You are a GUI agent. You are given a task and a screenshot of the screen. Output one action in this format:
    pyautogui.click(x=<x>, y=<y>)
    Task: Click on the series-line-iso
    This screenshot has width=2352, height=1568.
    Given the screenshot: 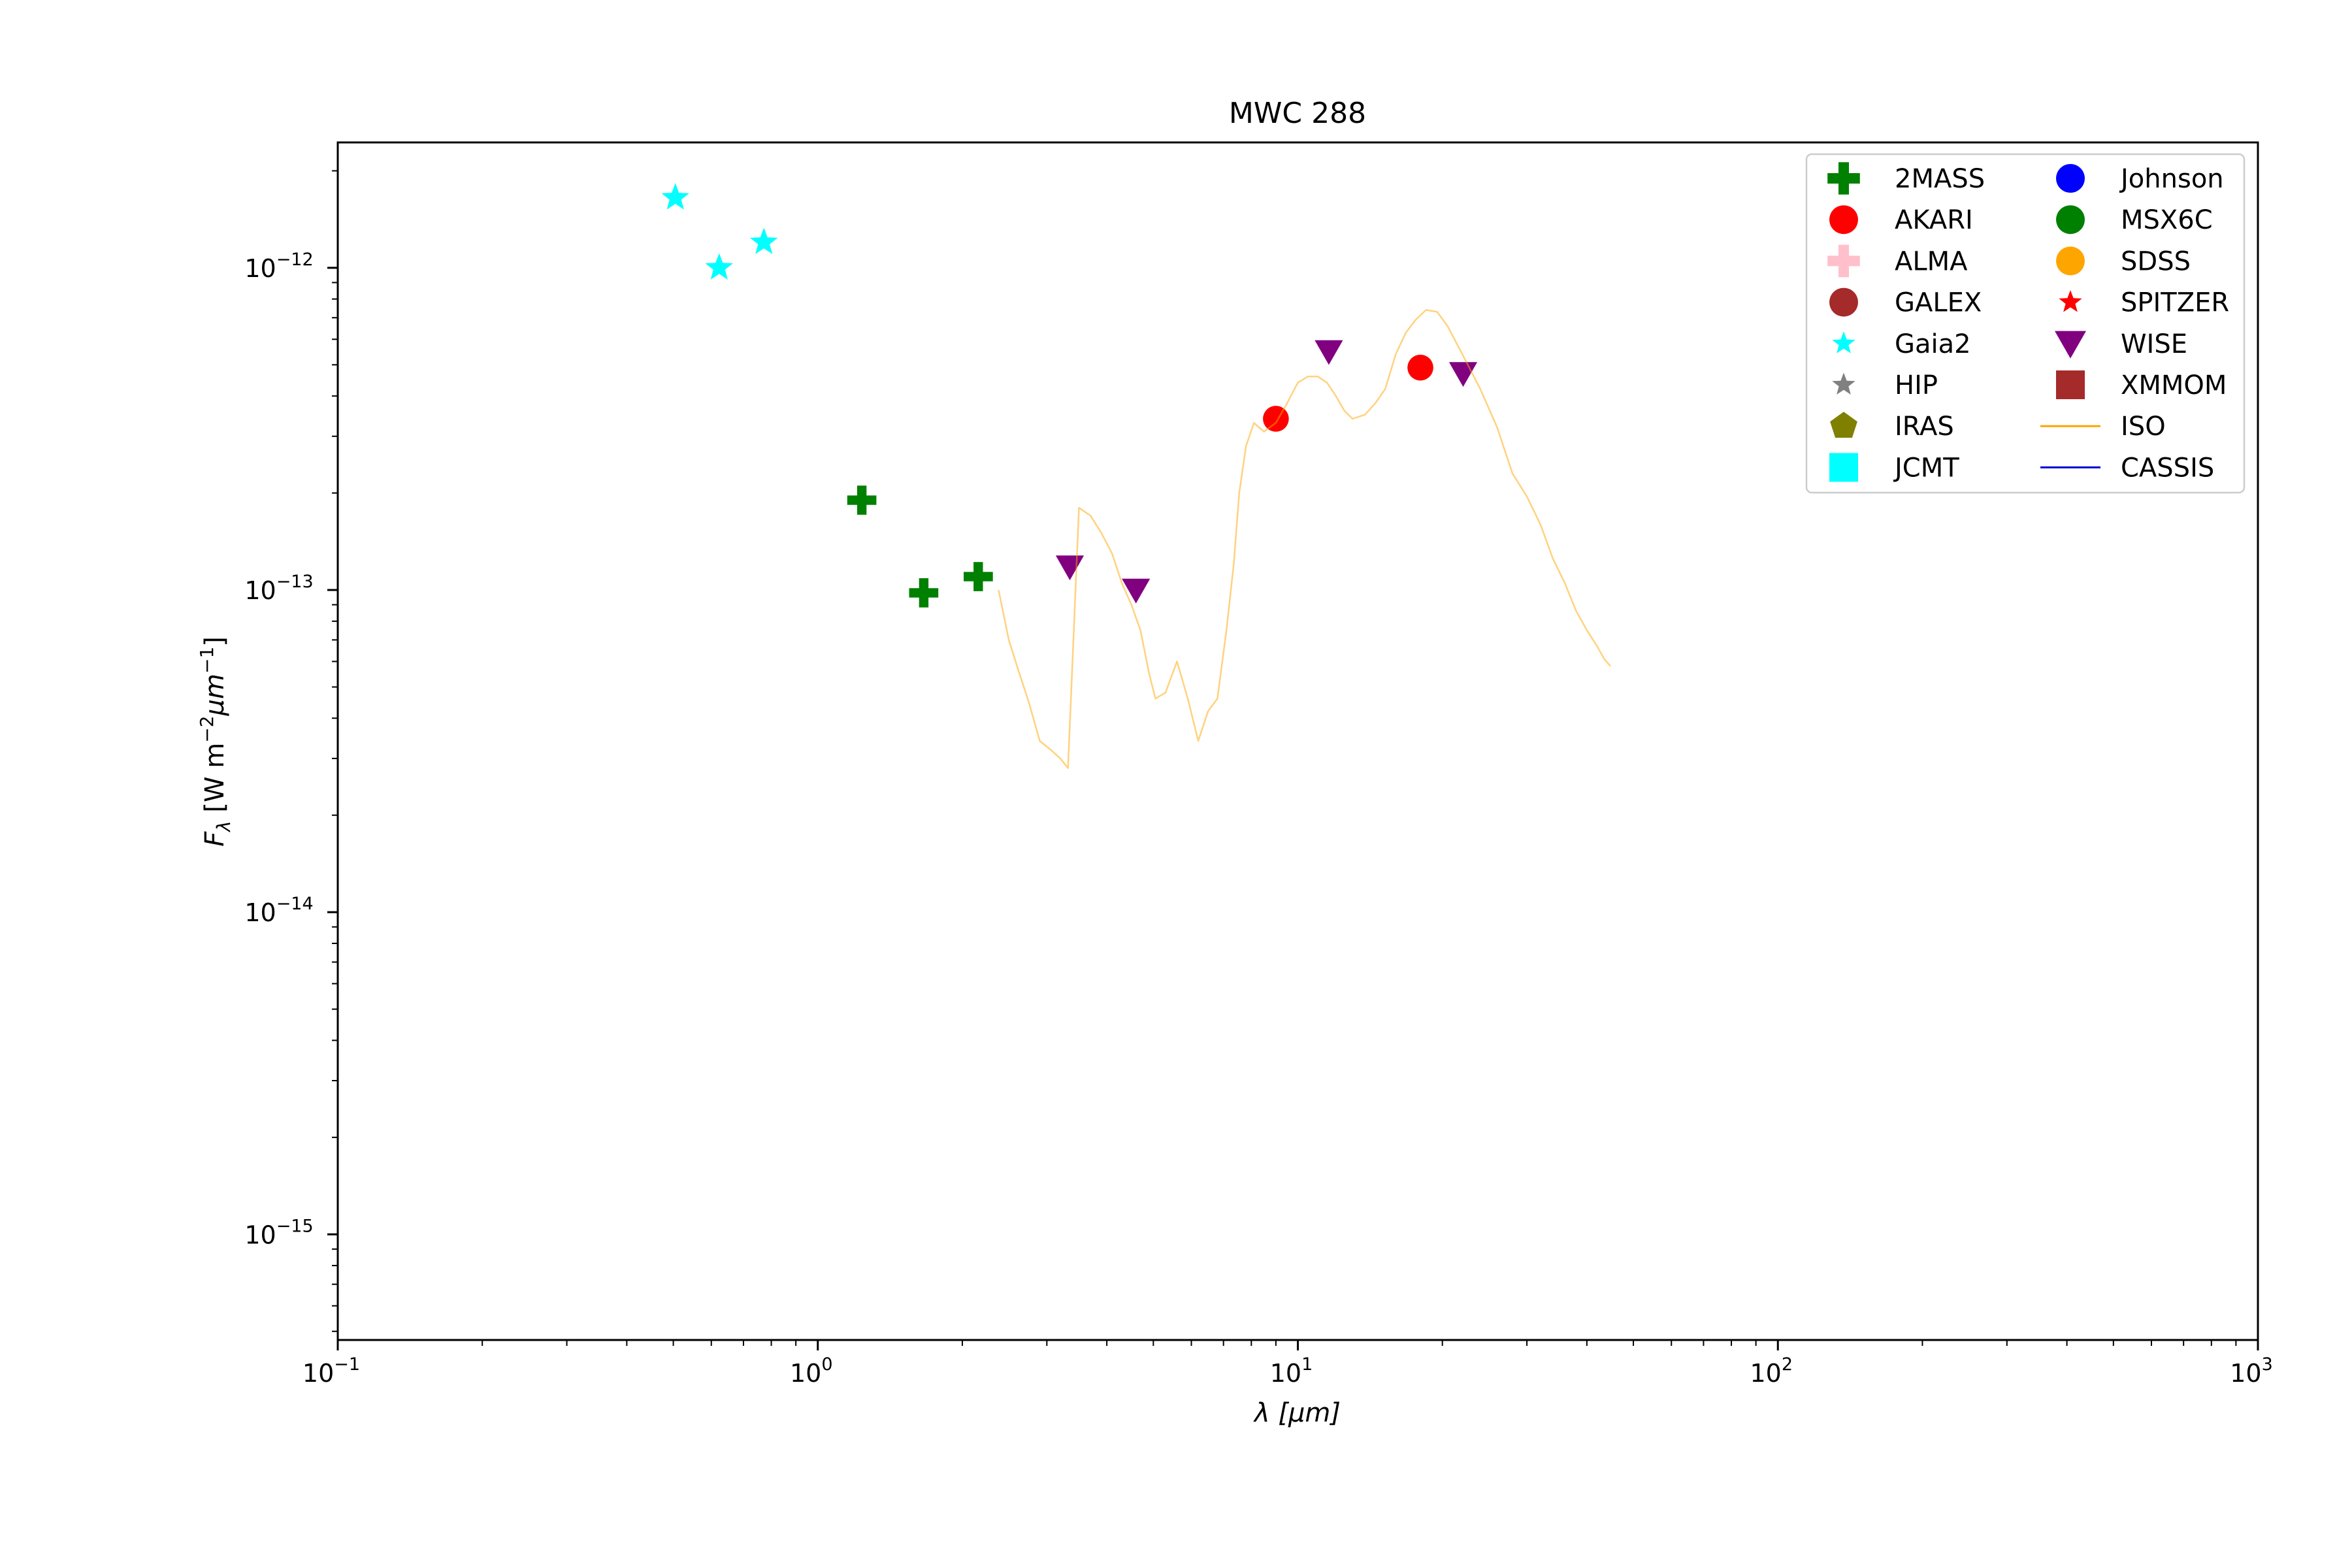 What is the action you would take?
    pyautogui.click(x=1304, y=539)
    